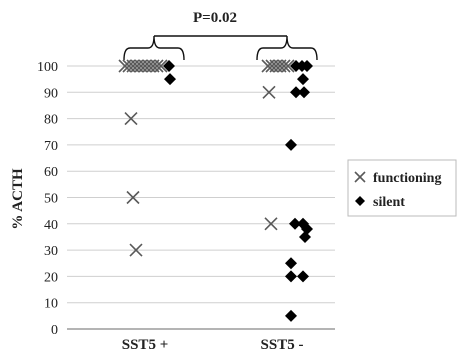  What do you see at coordinates (51, 199) in the screenshot?
I see `y-tick-50: 50` at bounding box center [51, 199].